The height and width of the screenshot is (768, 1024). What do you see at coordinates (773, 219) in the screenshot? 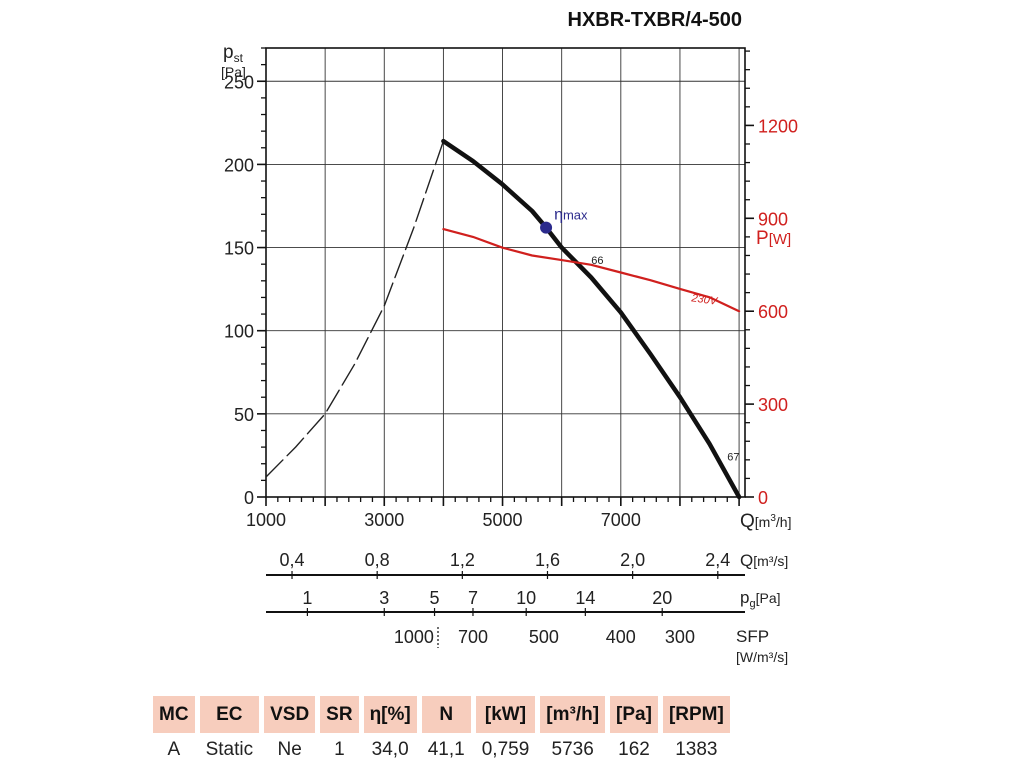
I see `y2-tick-label: 900` at bounding box center [773, 219].